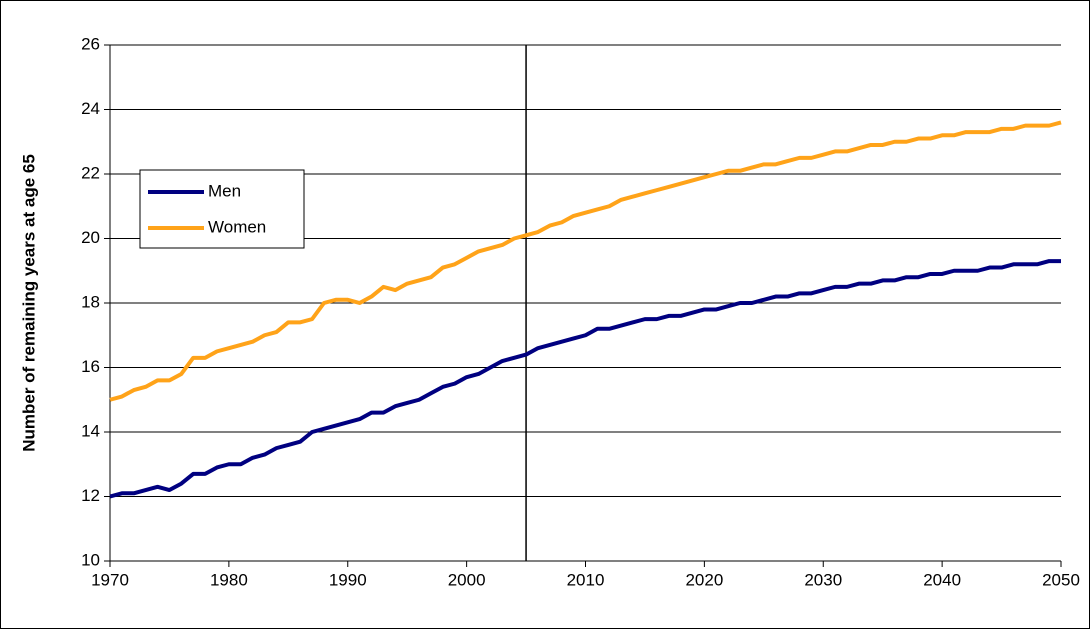 The height and width of the screenshot is (635, 1091). What do you see at coordinates (224, 190) in the screenshot?
I see `legend-label: Men` at bounding box center [224, 190].